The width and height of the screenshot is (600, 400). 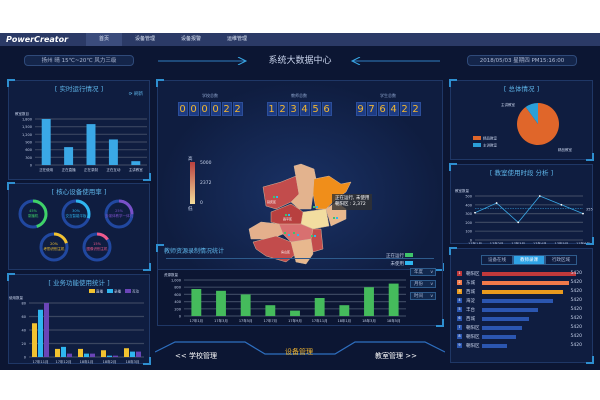 I want to click on time-select: 时间, so click(x=423, y=296).